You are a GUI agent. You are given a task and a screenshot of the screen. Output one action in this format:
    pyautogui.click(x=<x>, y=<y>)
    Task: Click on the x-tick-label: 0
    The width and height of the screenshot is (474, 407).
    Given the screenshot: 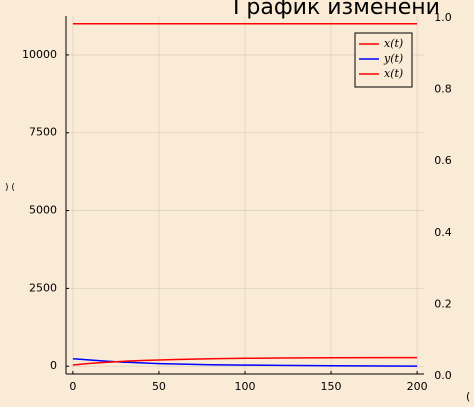 What is the action you would take?
    pyautogui.click(x=72, y=386)
    